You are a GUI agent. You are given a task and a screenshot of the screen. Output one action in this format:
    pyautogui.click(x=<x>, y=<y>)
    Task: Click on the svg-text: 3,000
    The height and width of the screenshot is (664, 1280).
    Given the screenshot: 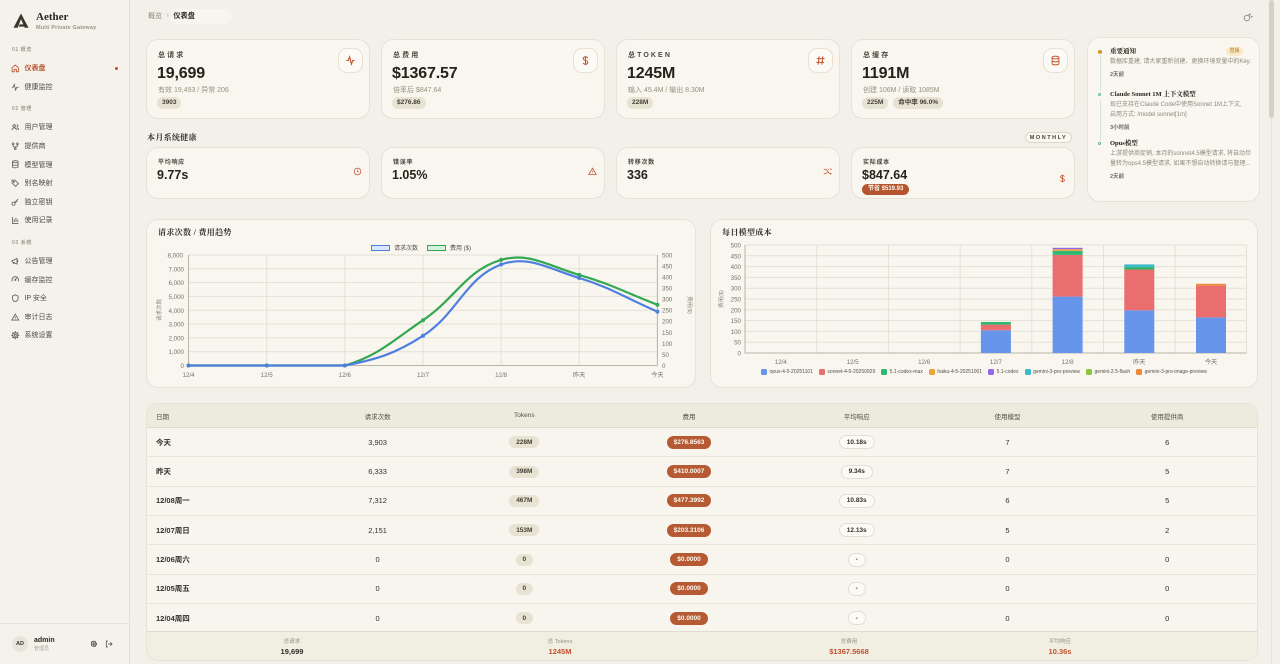 What is the action you would take?
    pyautogui.click(x=177, y=325)
    